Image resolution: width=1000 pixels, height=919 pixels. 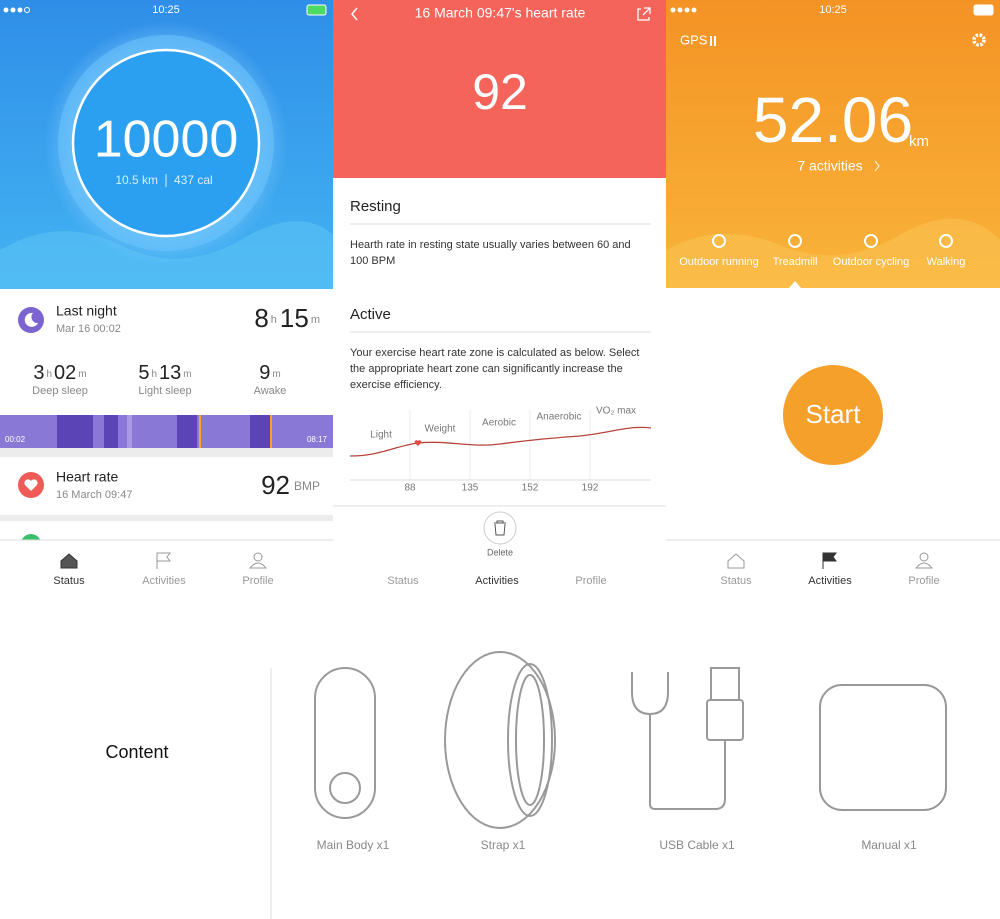 I want to click on header-bg, so click(x=499, y=89).